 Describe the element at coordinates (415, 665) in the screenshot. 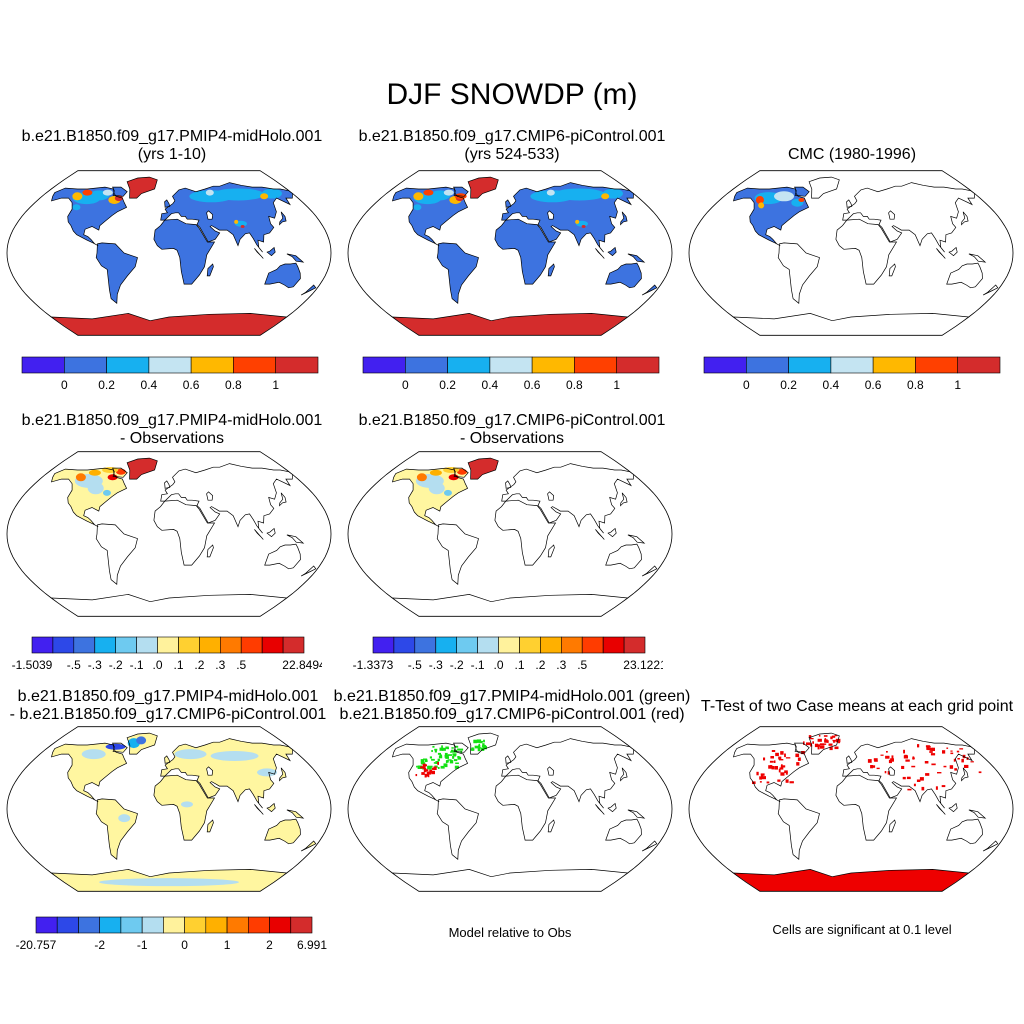

I see `colorbar-tick-label: -.5` at that location.